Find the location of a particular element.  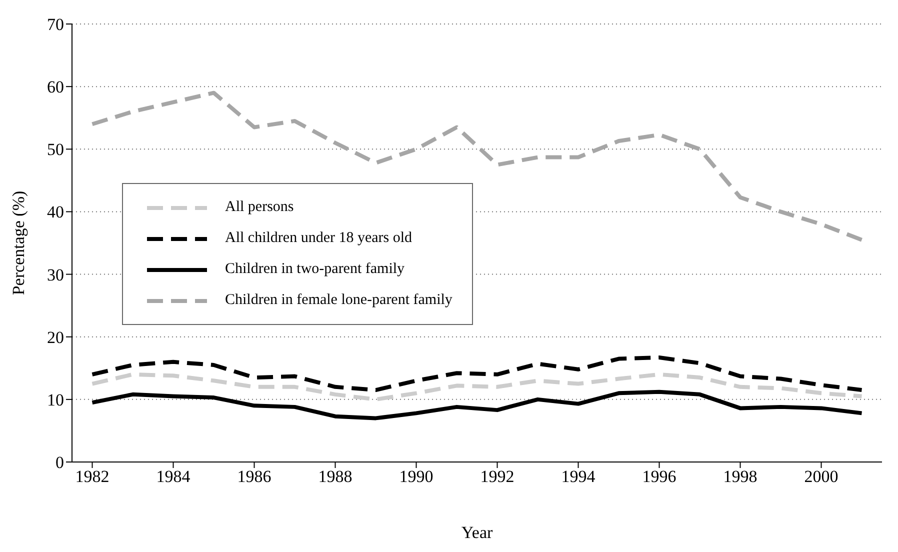

y-tick-label: 10 is located at coordinates (55, 400).